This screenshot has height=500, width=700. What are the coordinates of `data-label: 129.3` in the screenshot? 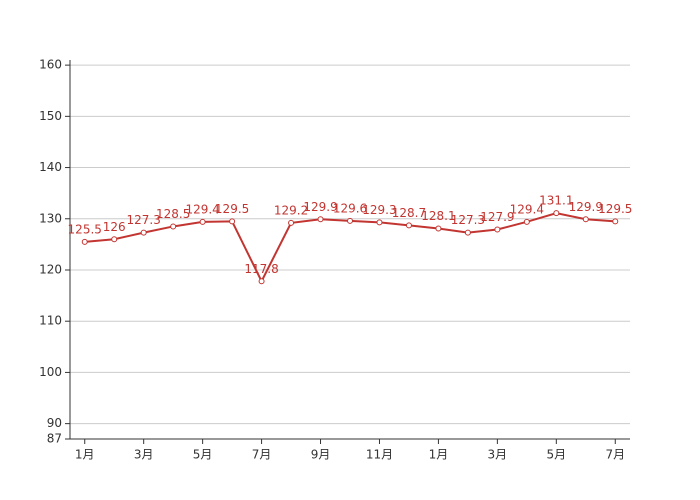 It's located at (379, 210).